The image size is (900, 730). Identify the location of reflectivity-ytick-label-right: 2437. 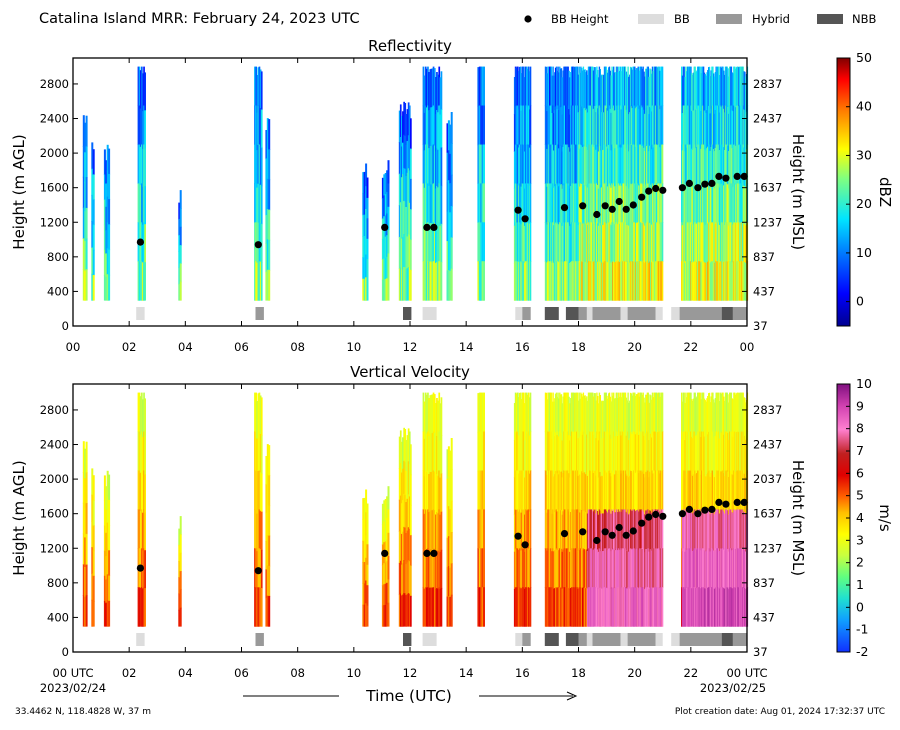
(767, 119).